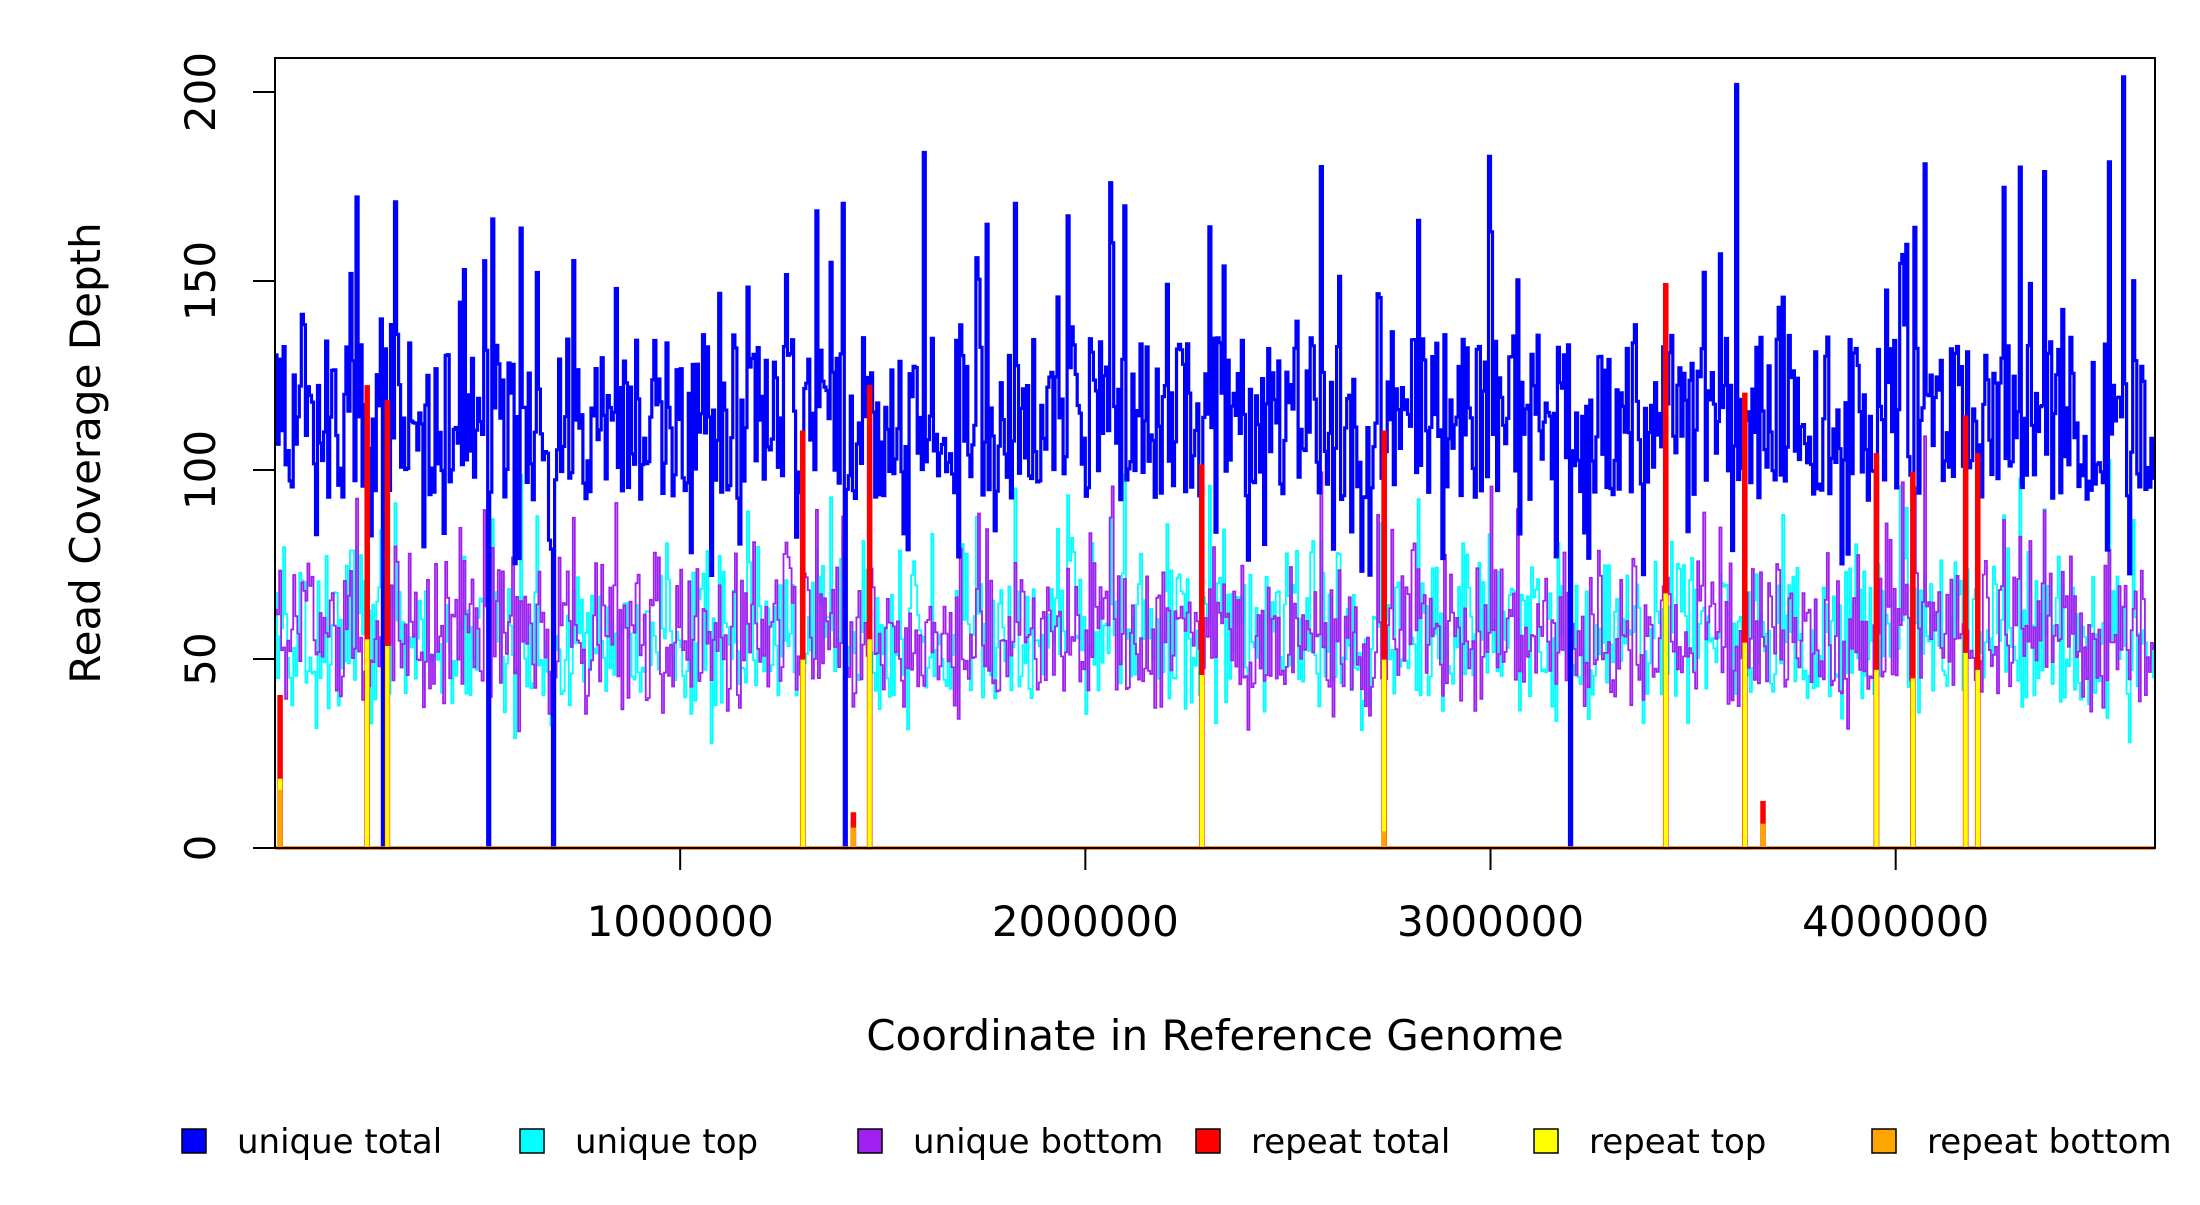 Image resolution: width=2200 pixels, height=1205 pixels. I want to click on legend-label: repeat top, so click(1677, 1142).